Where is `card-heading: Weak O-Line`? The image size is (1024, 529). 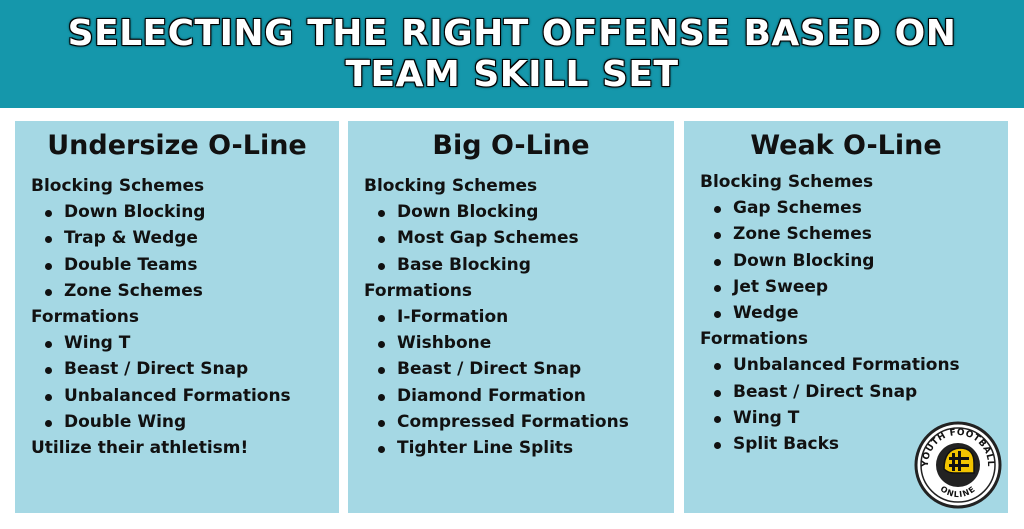 card-heading: Weak O-Line is located at coordinates (846, 145).